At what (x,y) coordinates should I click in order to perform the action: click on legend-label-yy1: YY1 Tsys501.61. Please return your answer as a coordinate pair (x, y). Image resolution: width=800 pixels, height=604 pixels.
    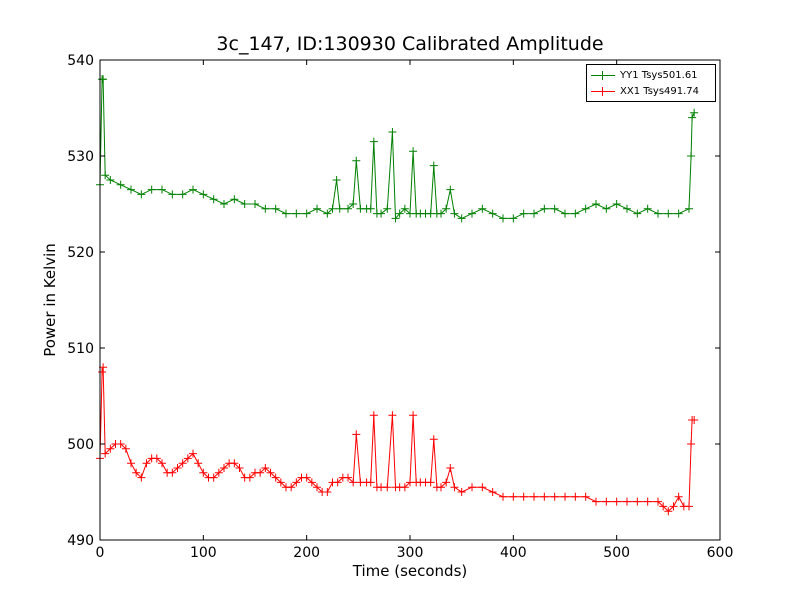
    Looking at the image, I should click on (659, 75).